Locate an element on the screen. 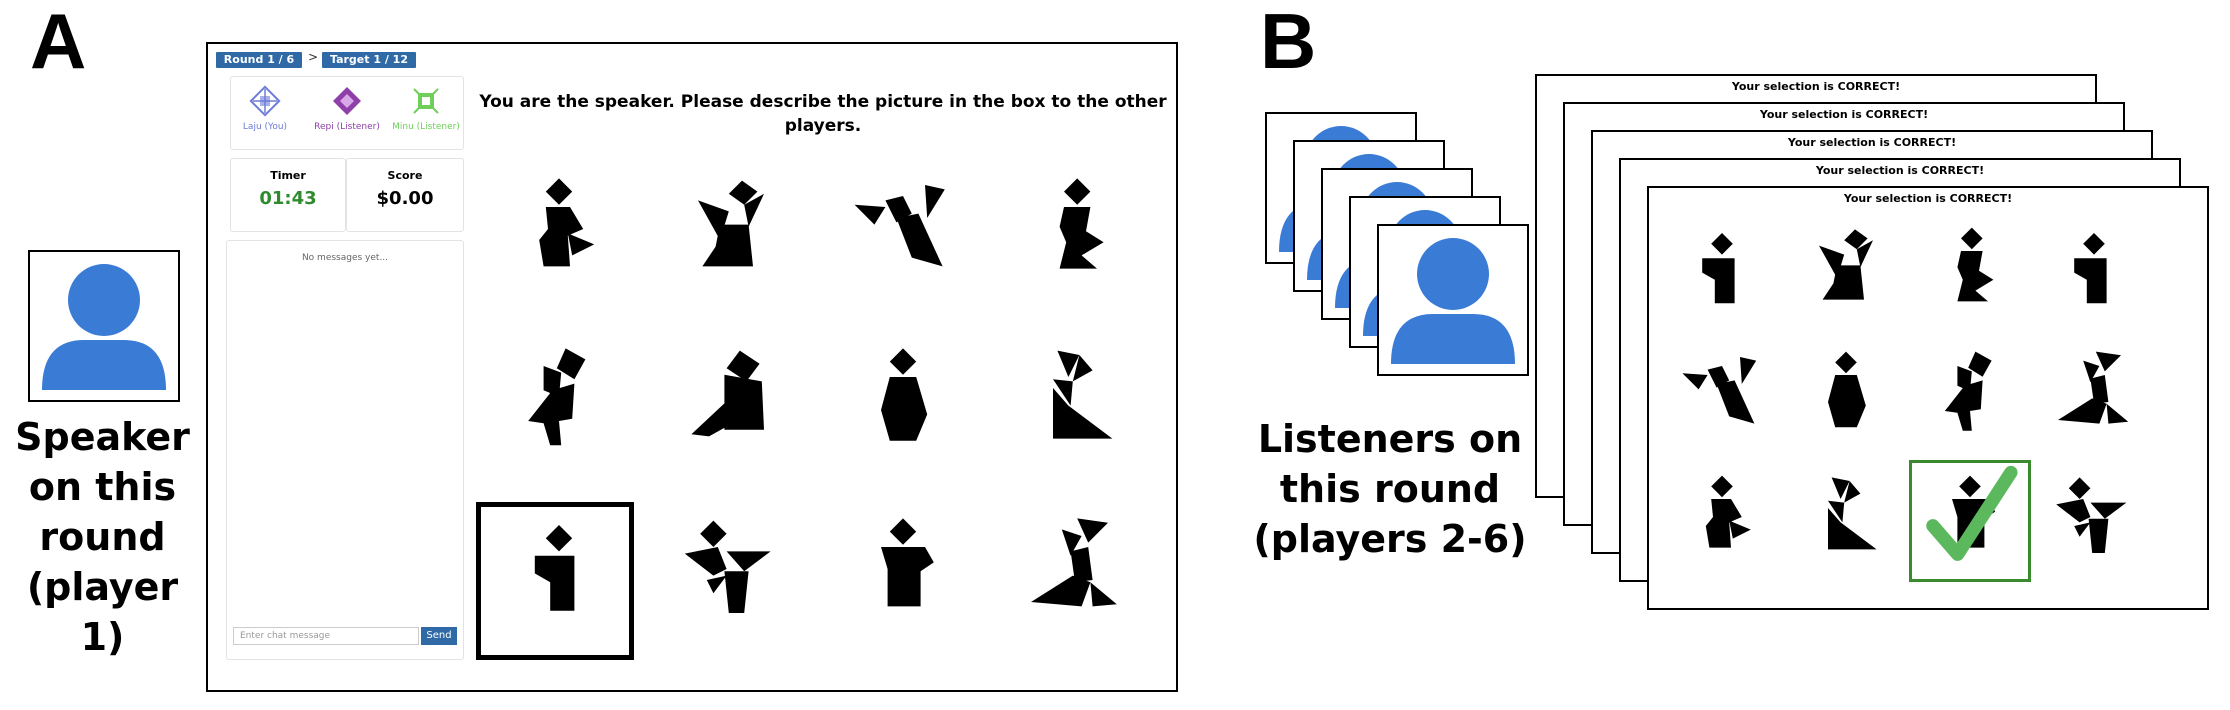 Image resolution: width=2230 pixels, height=710 pixels. speaker-avatar is located at coordinates (104, 326).